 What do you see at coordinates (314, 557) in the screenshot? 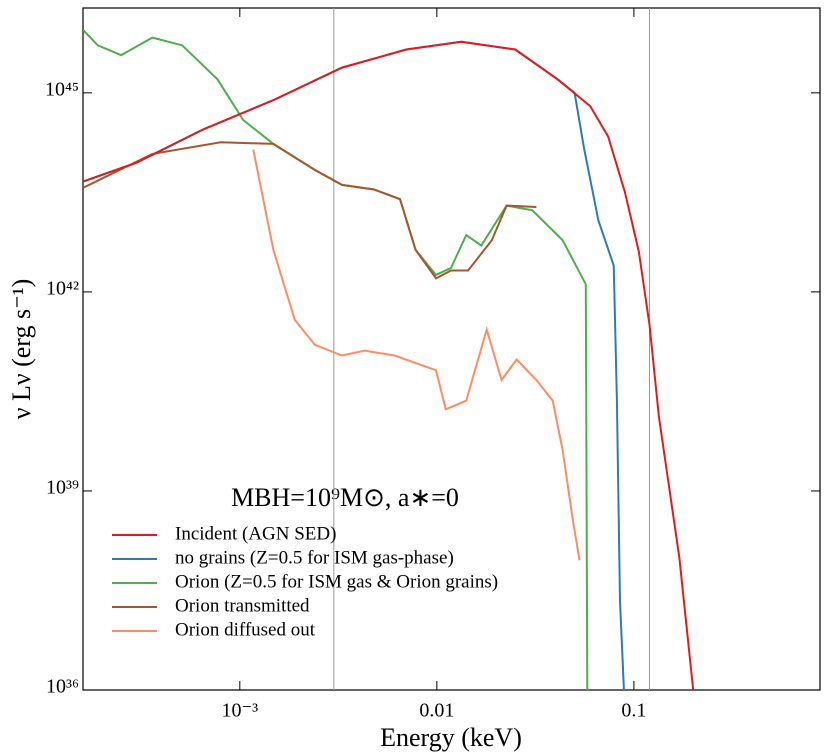
I see `legend-label: no grains (Z=0.5 for ISM gas-phase)` at bounding box center [314, 557].